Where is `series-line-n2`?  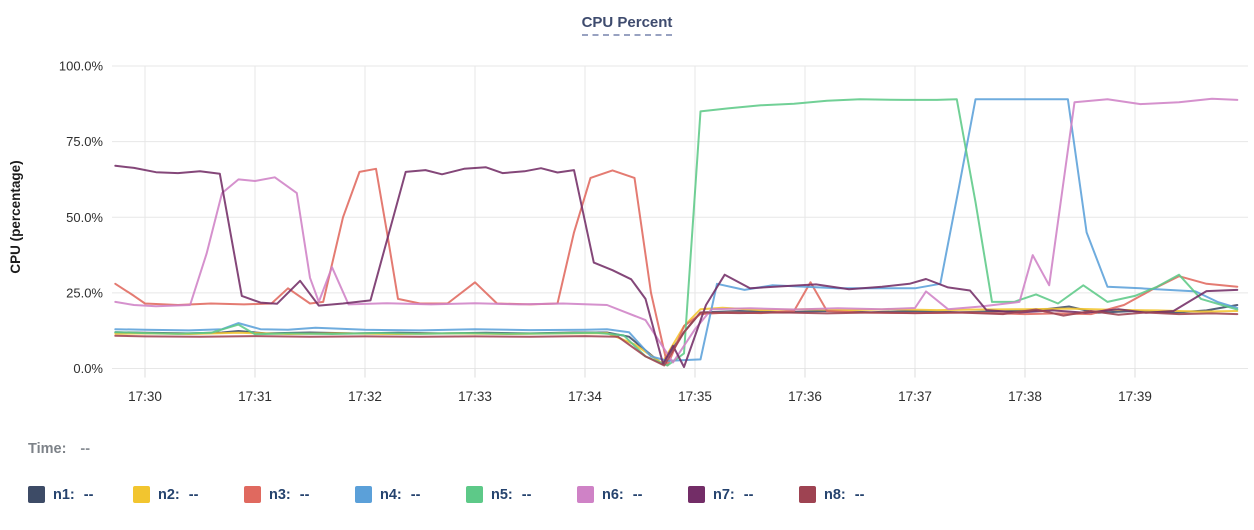
series-line-n2 is located at coordinates (676, 335).